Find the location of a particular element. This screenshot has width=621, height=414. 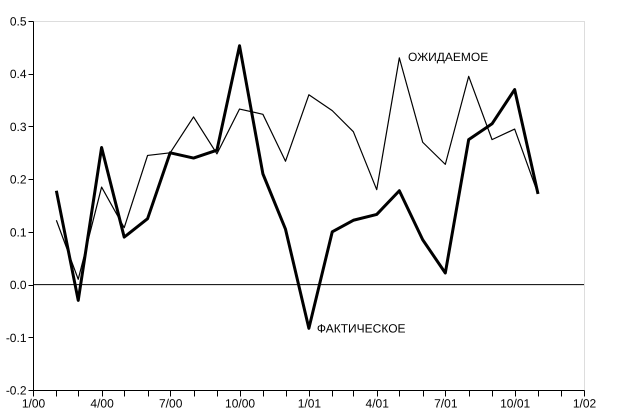

x-tick-label: 10/00 is located at coordinates (240, 403).